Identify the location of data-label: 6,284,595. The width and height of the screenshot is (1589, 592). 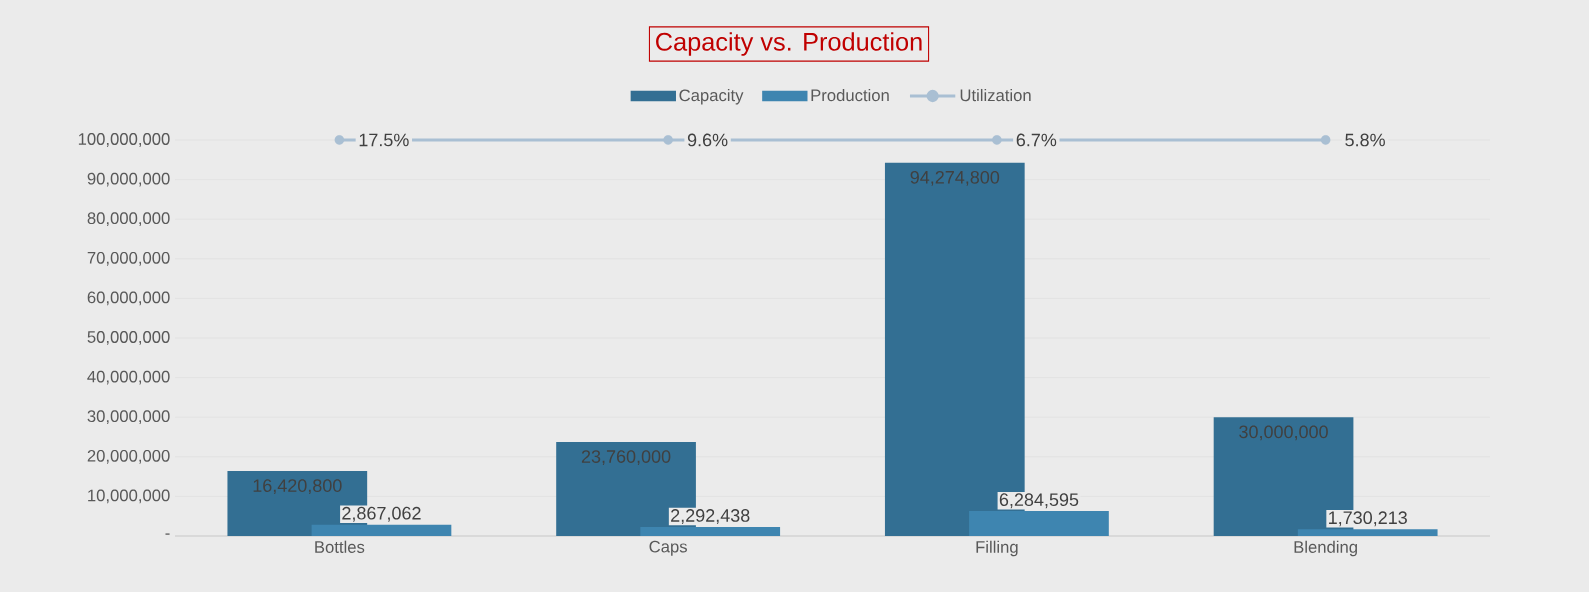
(1039, 501).